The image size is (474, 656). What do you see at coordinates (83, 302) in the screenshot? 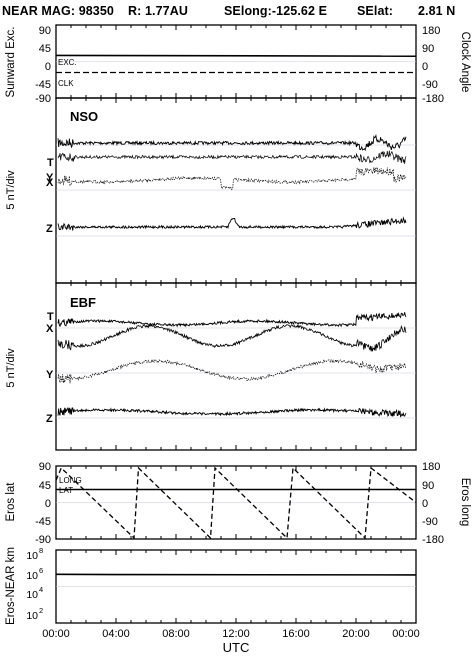
I see `panel-ebf-title: EBF` at bounding box center [83, 302].